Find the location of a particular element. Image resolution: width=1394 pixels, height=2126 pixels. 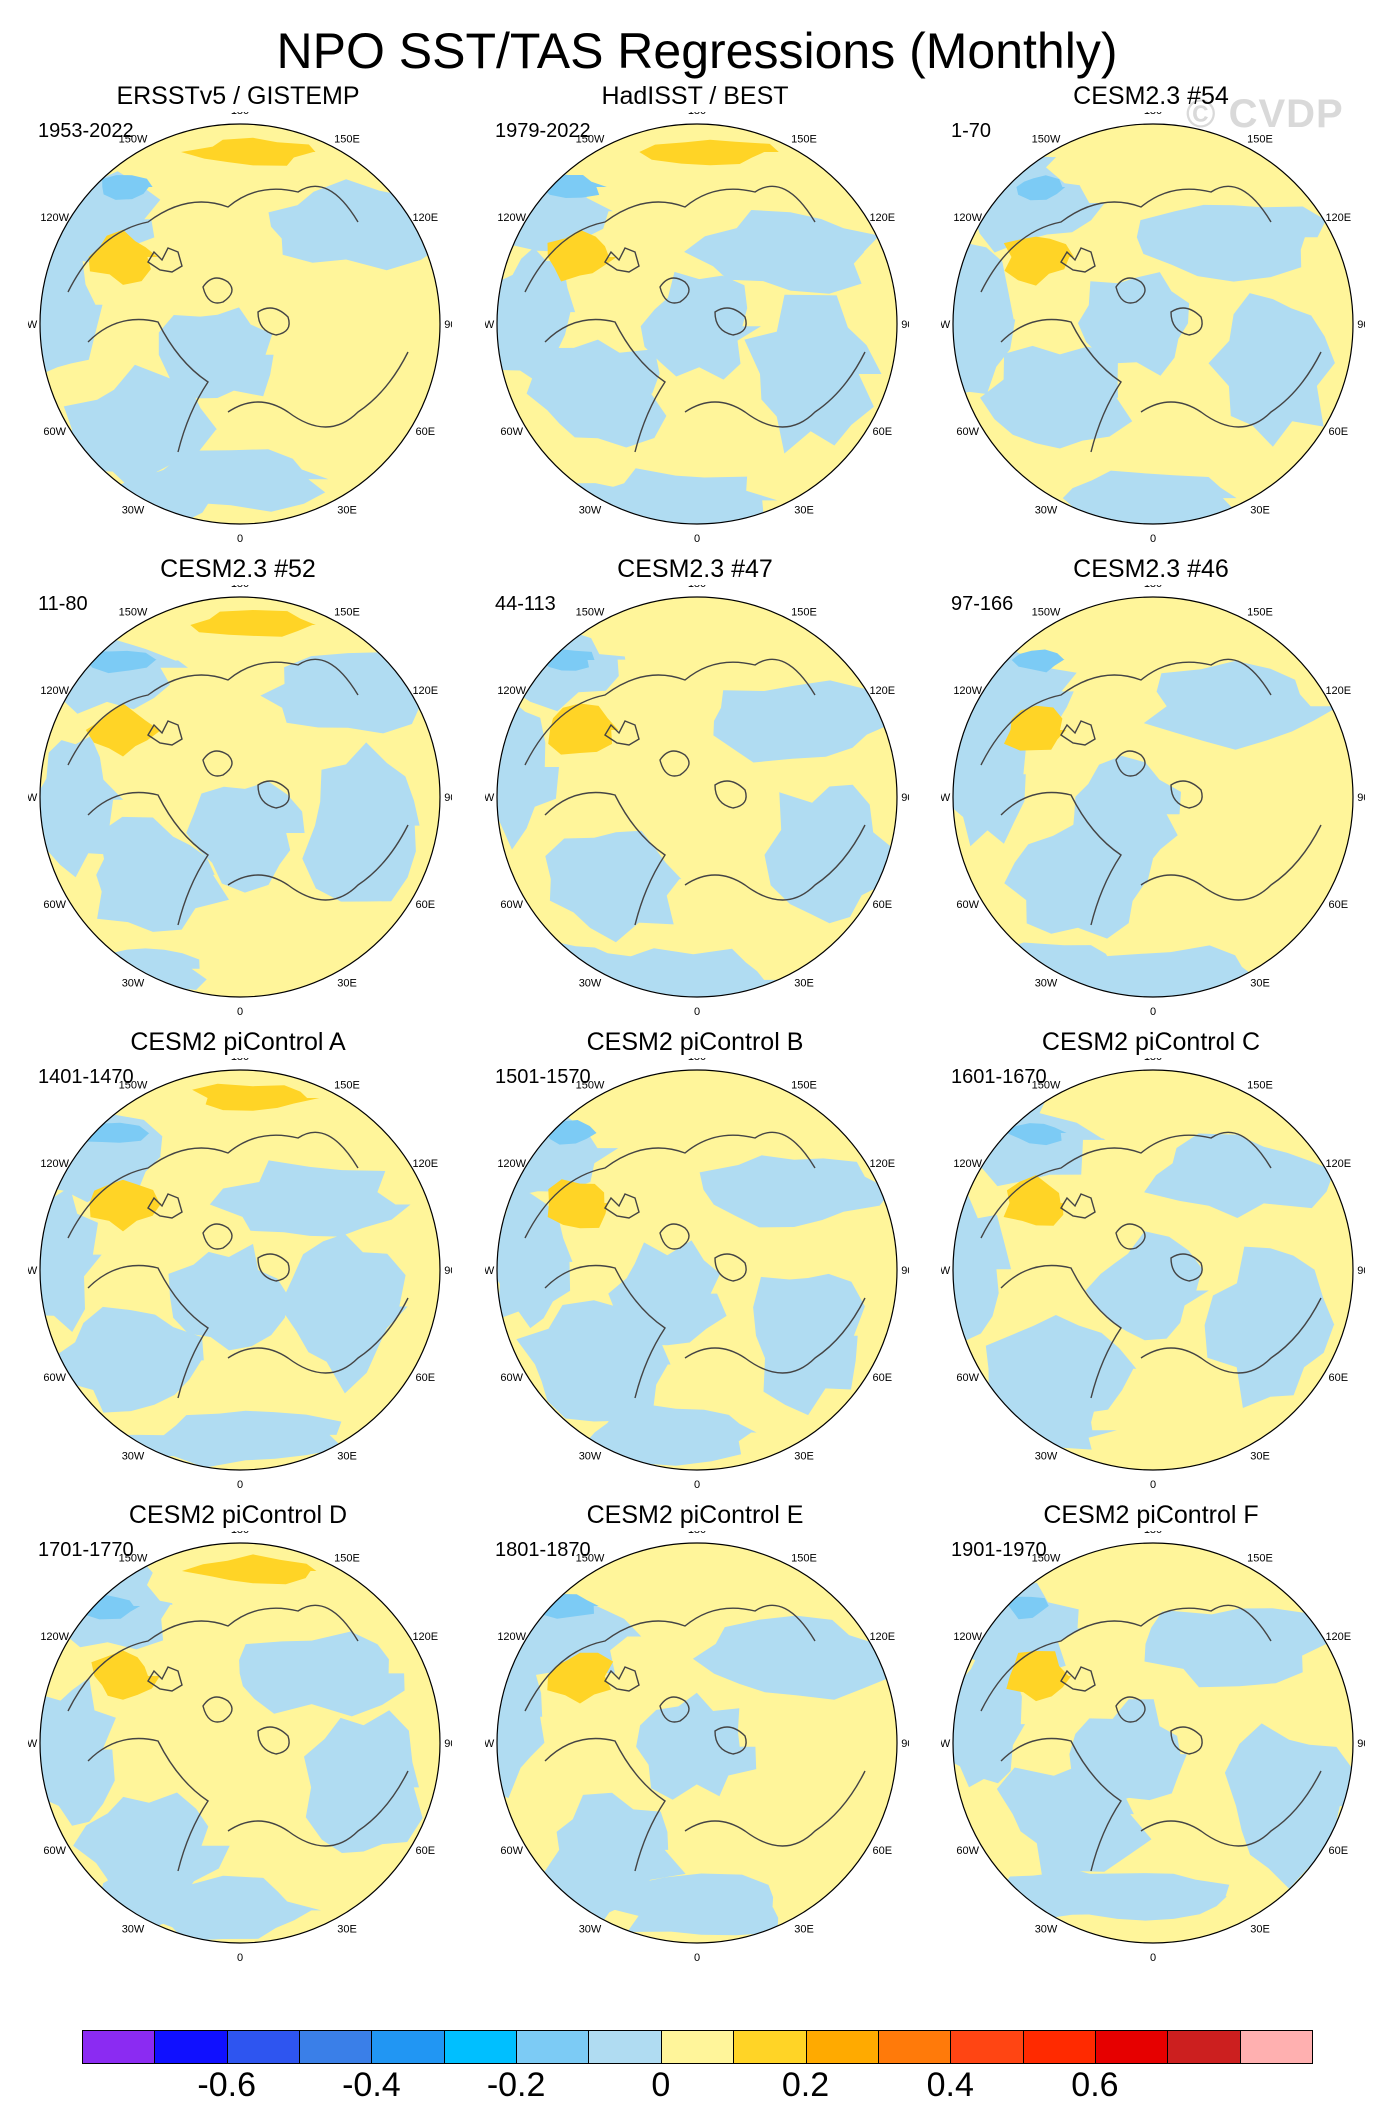

longitude-label: 0 is located at coordinates (240, 1958).